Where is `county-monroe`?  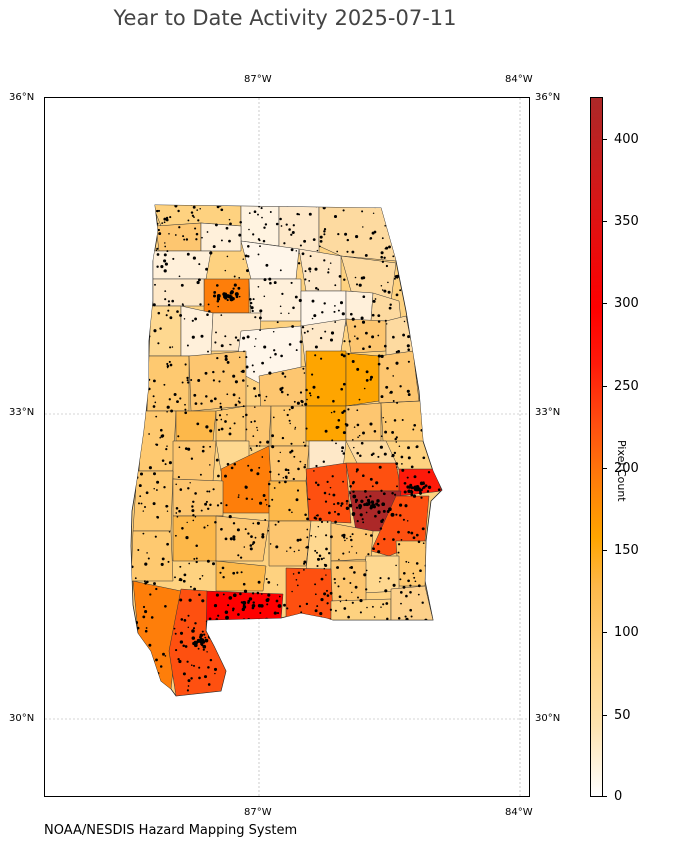
county-monroe is located at coordinates (242, 538).